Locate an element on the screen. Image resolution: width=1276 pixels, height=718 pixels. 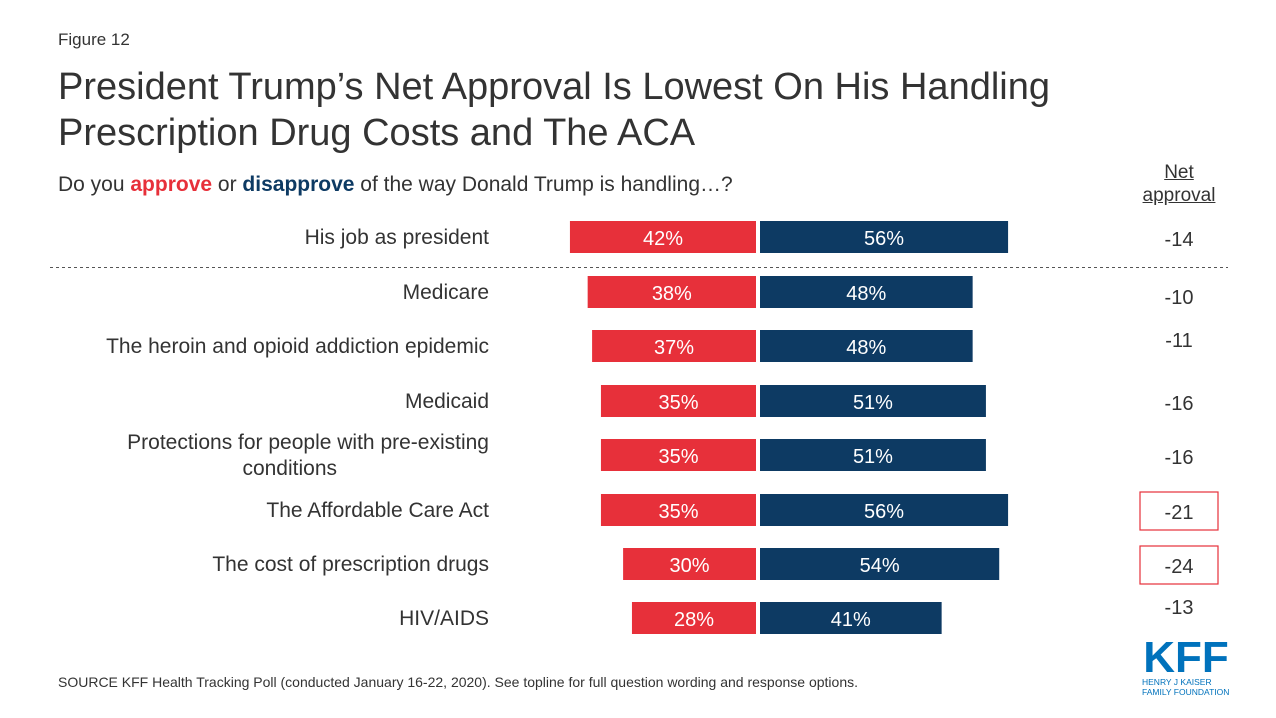
approve-data-label: 28% is located at coordinates (694, 620).